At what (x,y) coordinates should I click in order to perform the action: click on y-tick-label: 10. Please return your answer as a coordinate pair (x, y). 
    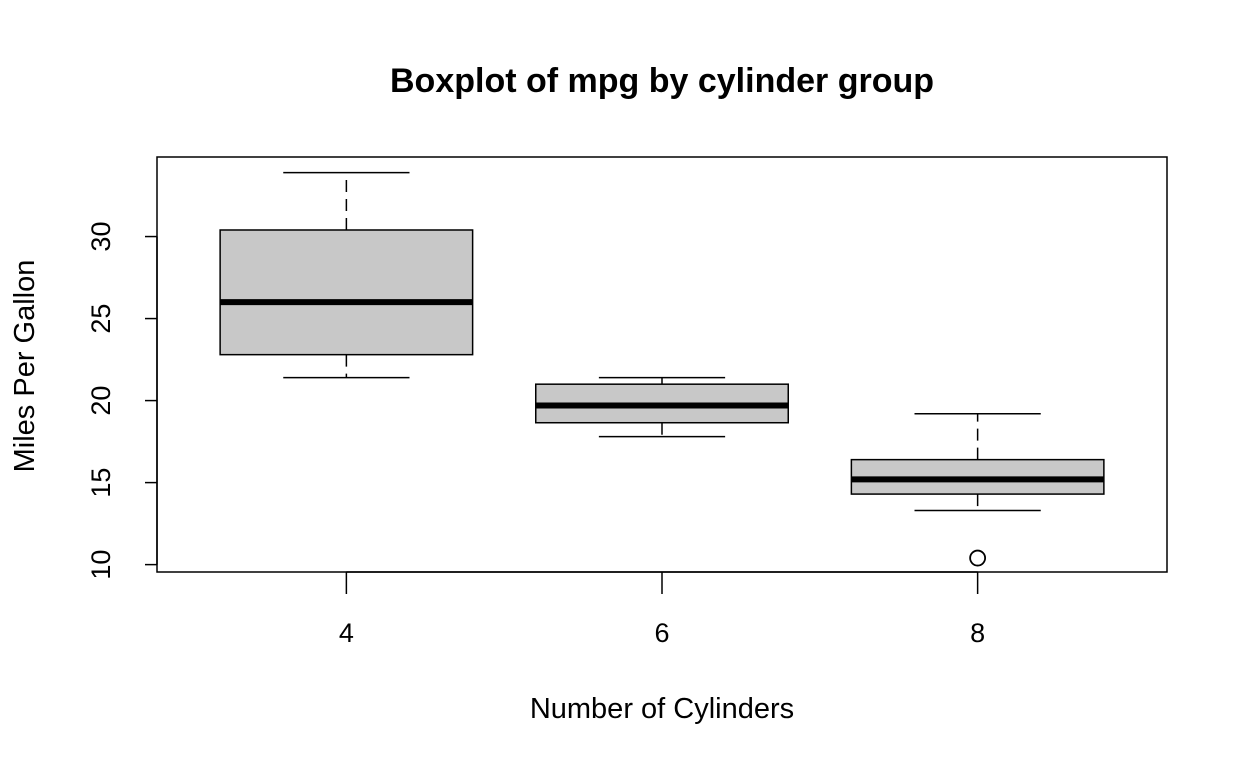
    Looking at the image, I should click on (101, 565).